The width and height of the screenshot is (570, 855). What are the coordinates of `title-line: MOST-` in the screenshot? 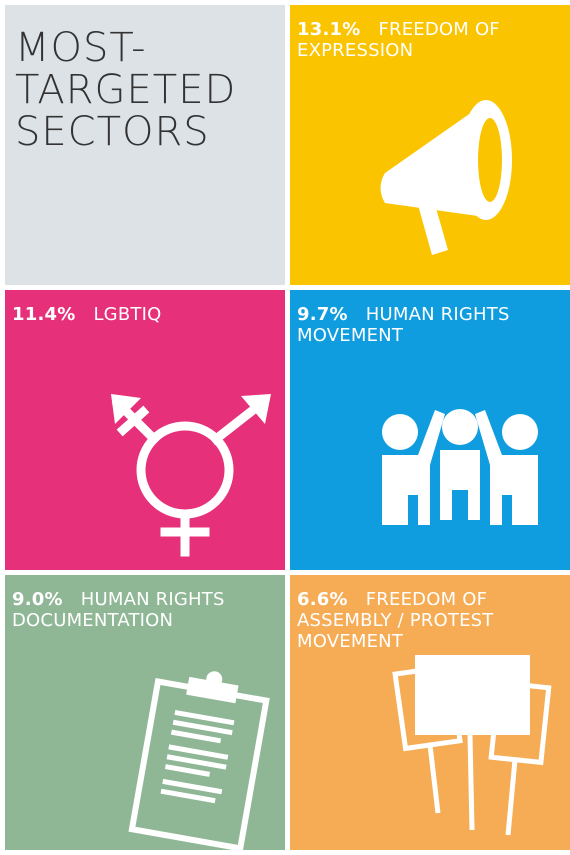 It's located at (81, 48).